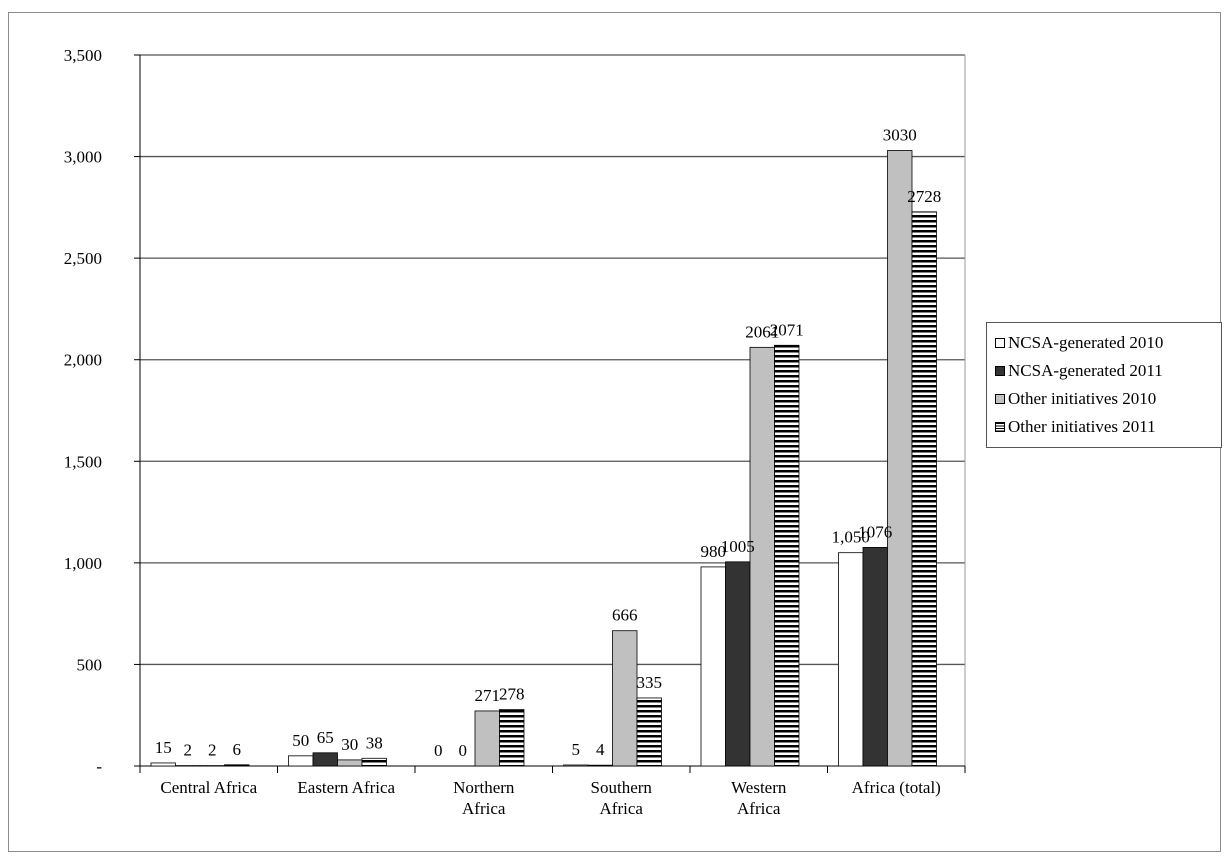 This screenshot has width=1229, height=864. I want to click on data-label: 335, so click(650, 682).